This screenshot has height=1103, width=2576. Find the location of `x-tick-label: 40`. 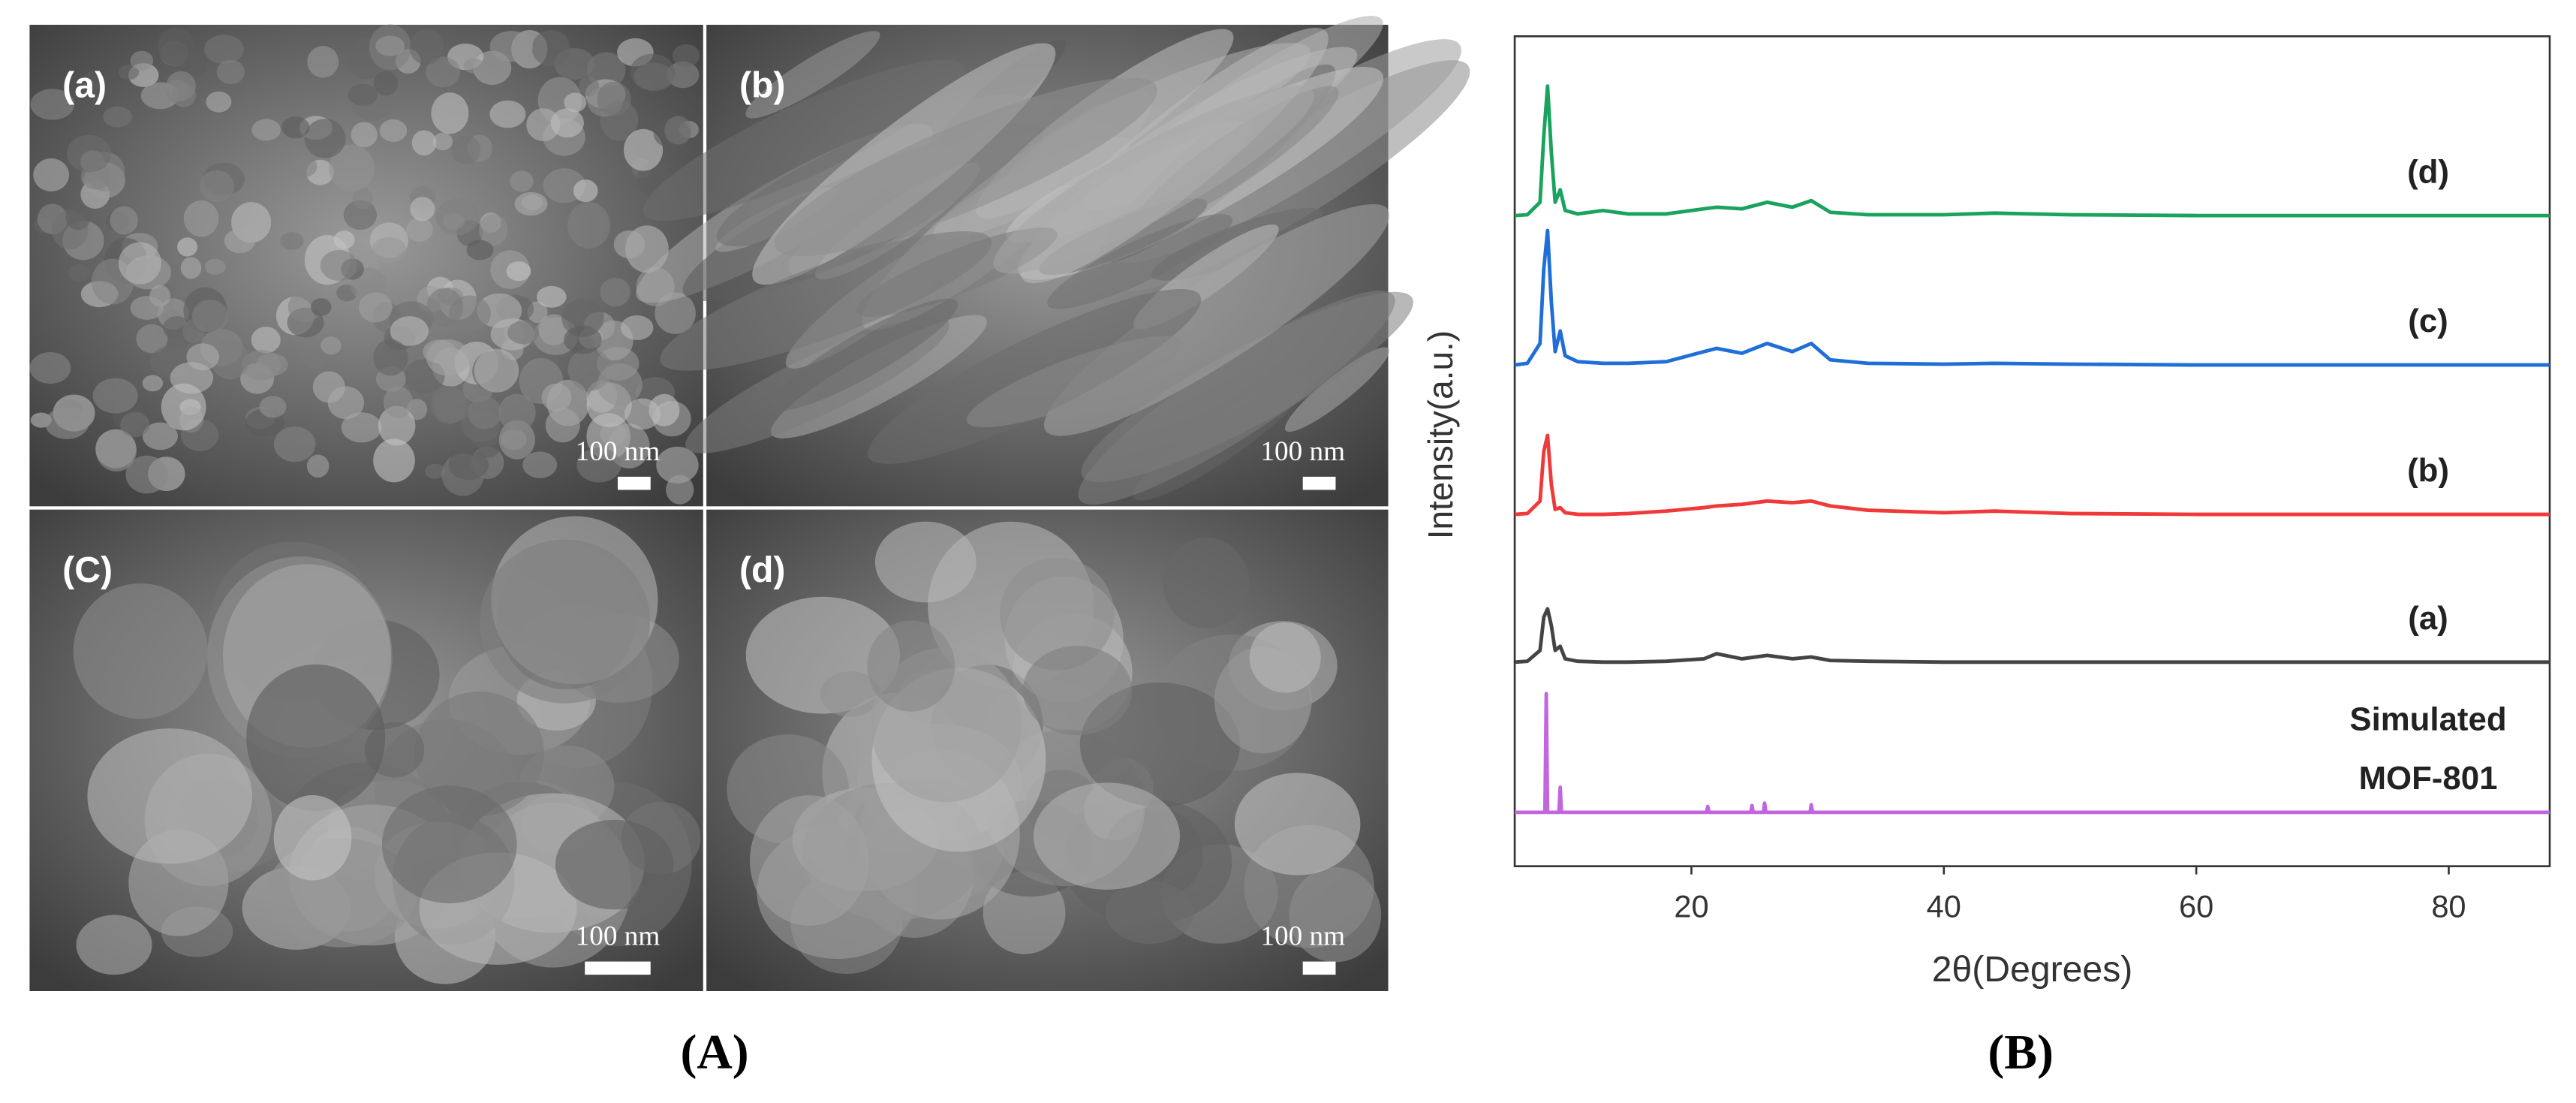

x-tick-label: 40 is located at coordinates (1944, 906).